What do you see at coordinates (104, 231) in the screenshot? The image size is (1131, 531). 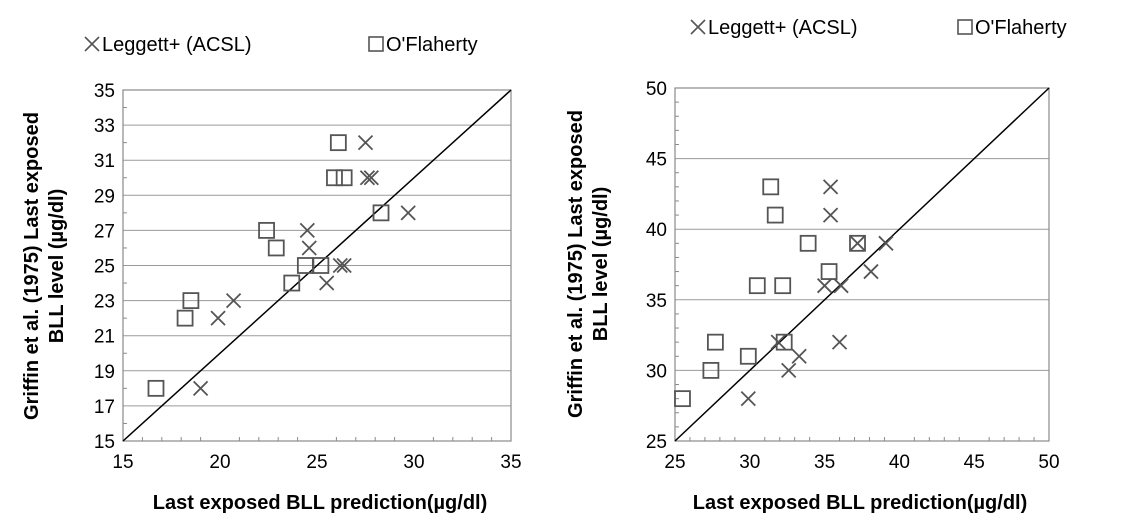 I see `y-tick-label: 27` at bounding box center [104, 231].